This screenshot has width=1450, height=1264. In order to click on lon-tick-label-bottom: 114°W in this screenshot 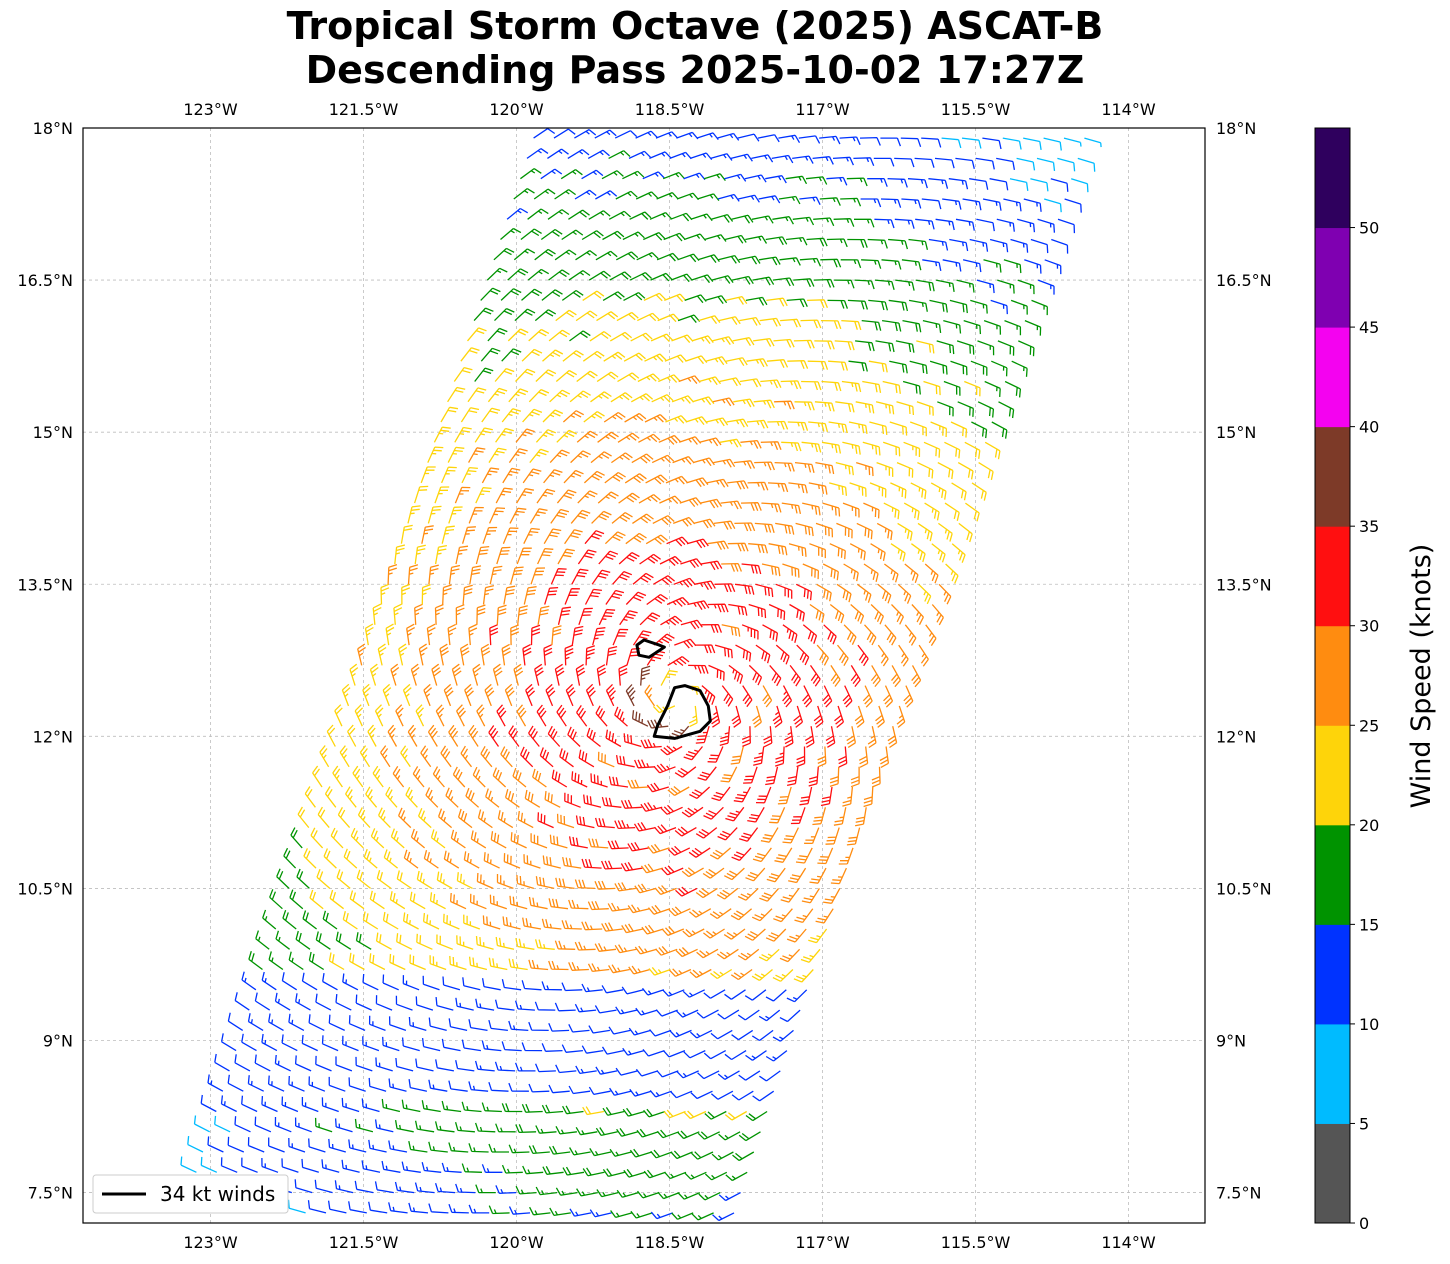, I will do `click(1128, 1242)`.